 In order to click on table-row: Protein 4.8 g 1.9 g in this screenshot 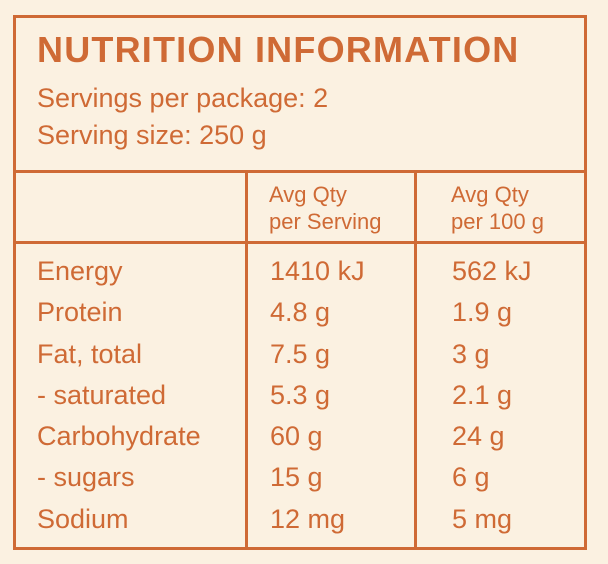, I will do `click(300, 316)`.